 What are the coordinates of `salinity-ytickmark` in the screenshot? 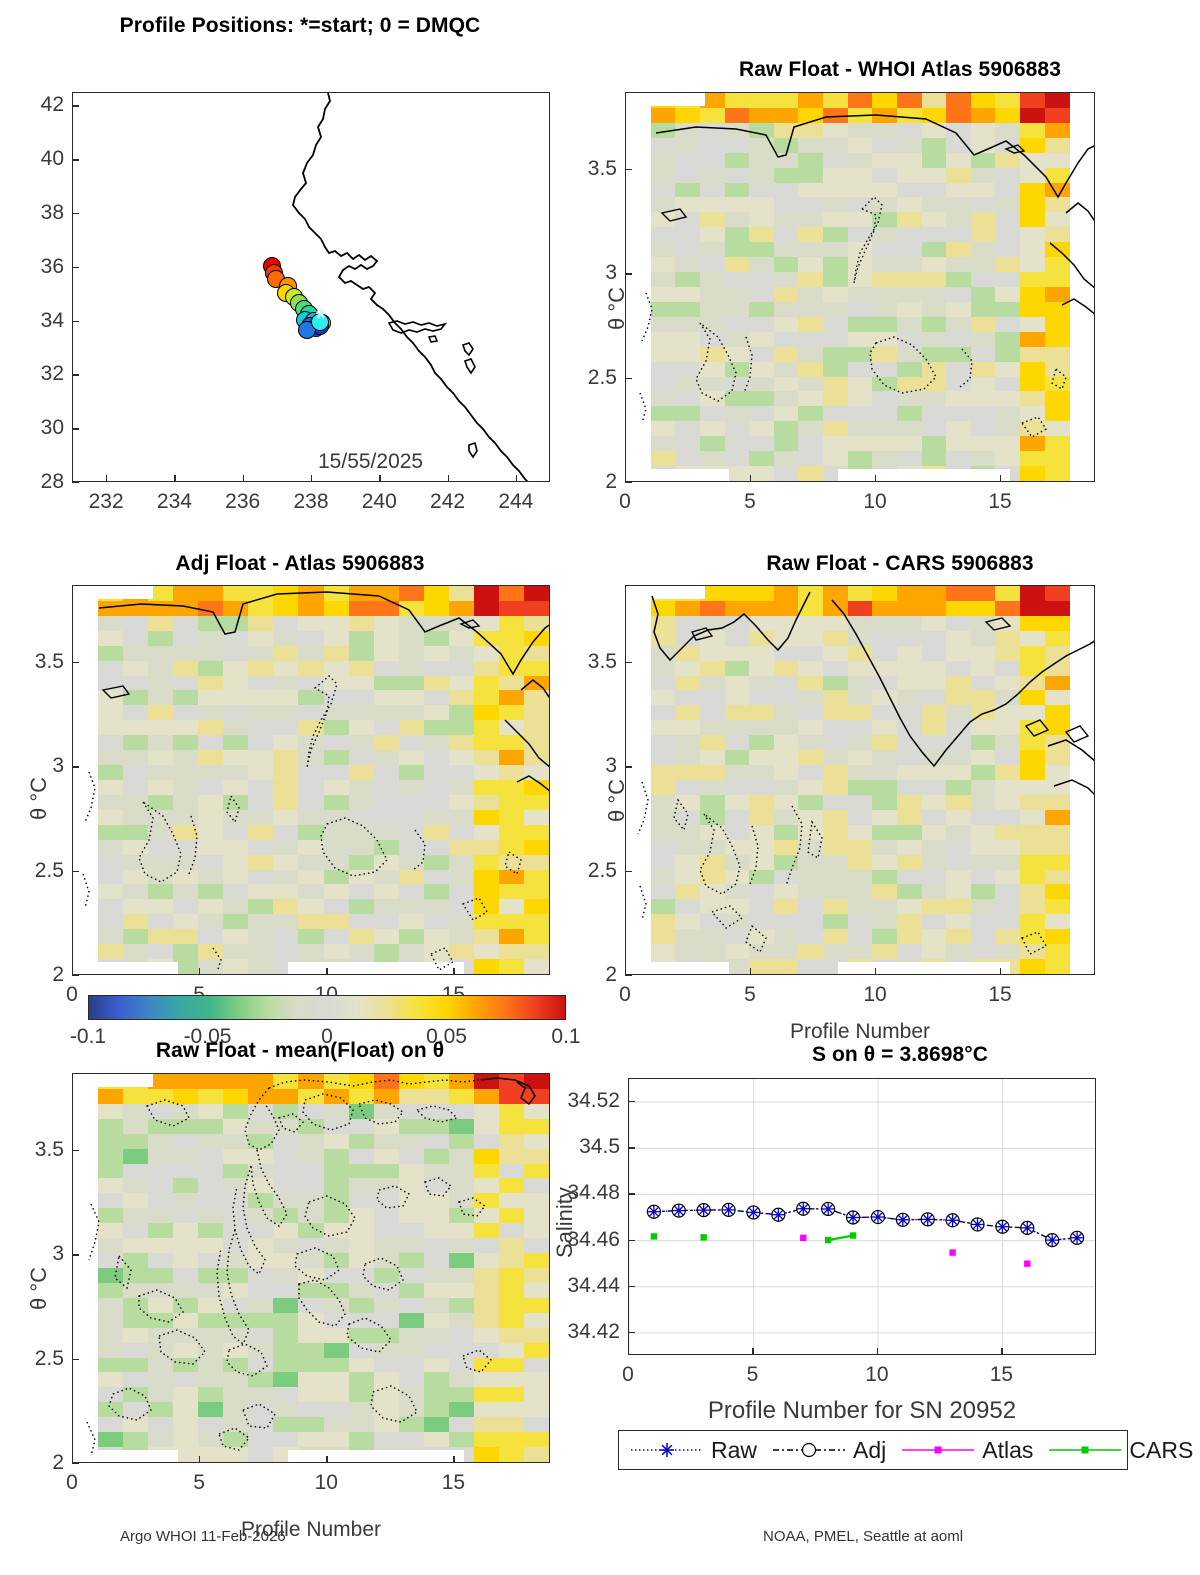 It's located at (631, 1102).